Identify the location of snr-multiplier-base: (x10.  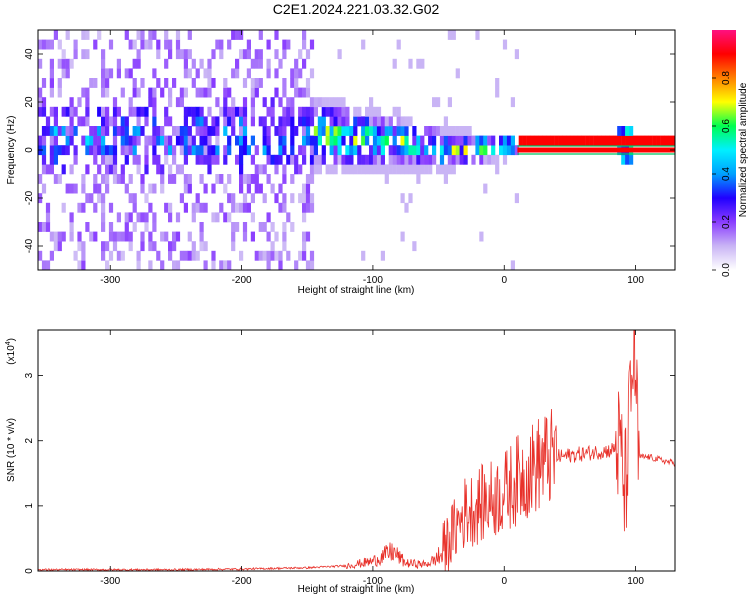
(11, 355).